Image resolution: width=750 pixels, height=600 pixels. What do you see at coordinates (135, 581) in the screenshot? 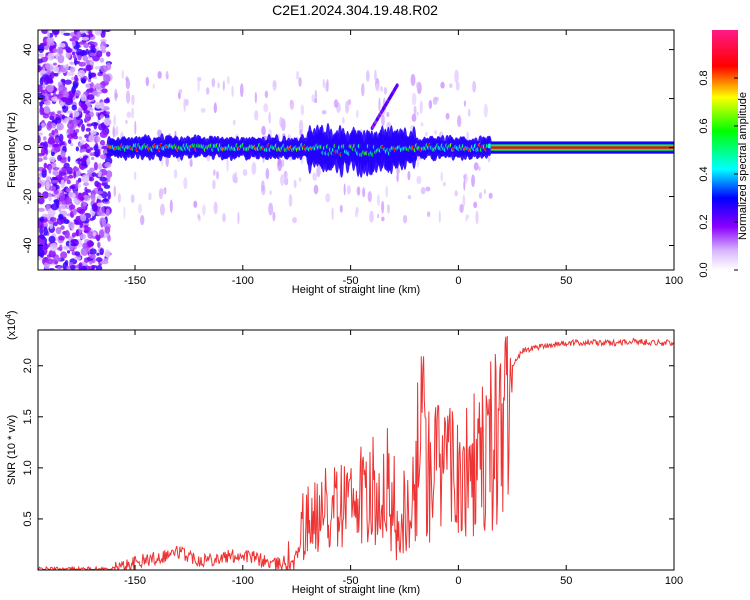
I see `x-tick-label: -150` at bounding box center [135, 581].